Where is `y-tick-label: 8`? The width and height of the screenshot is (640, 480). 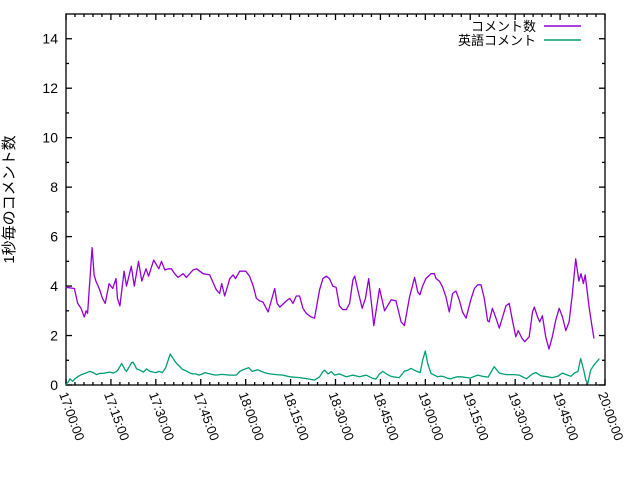
y-tick-label: 8 is located at coordinates (54, 187).